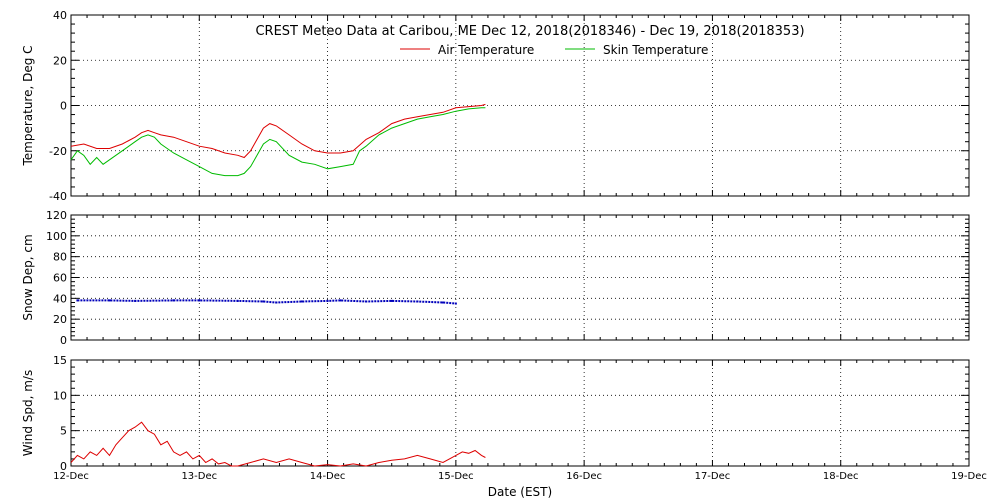 Image resolution: width=1000 pixels, height=500 pixels. Describe the element at coordinates (71, 476) in the screenshot. I see `x-tick-label: 12-Dec` at that location.